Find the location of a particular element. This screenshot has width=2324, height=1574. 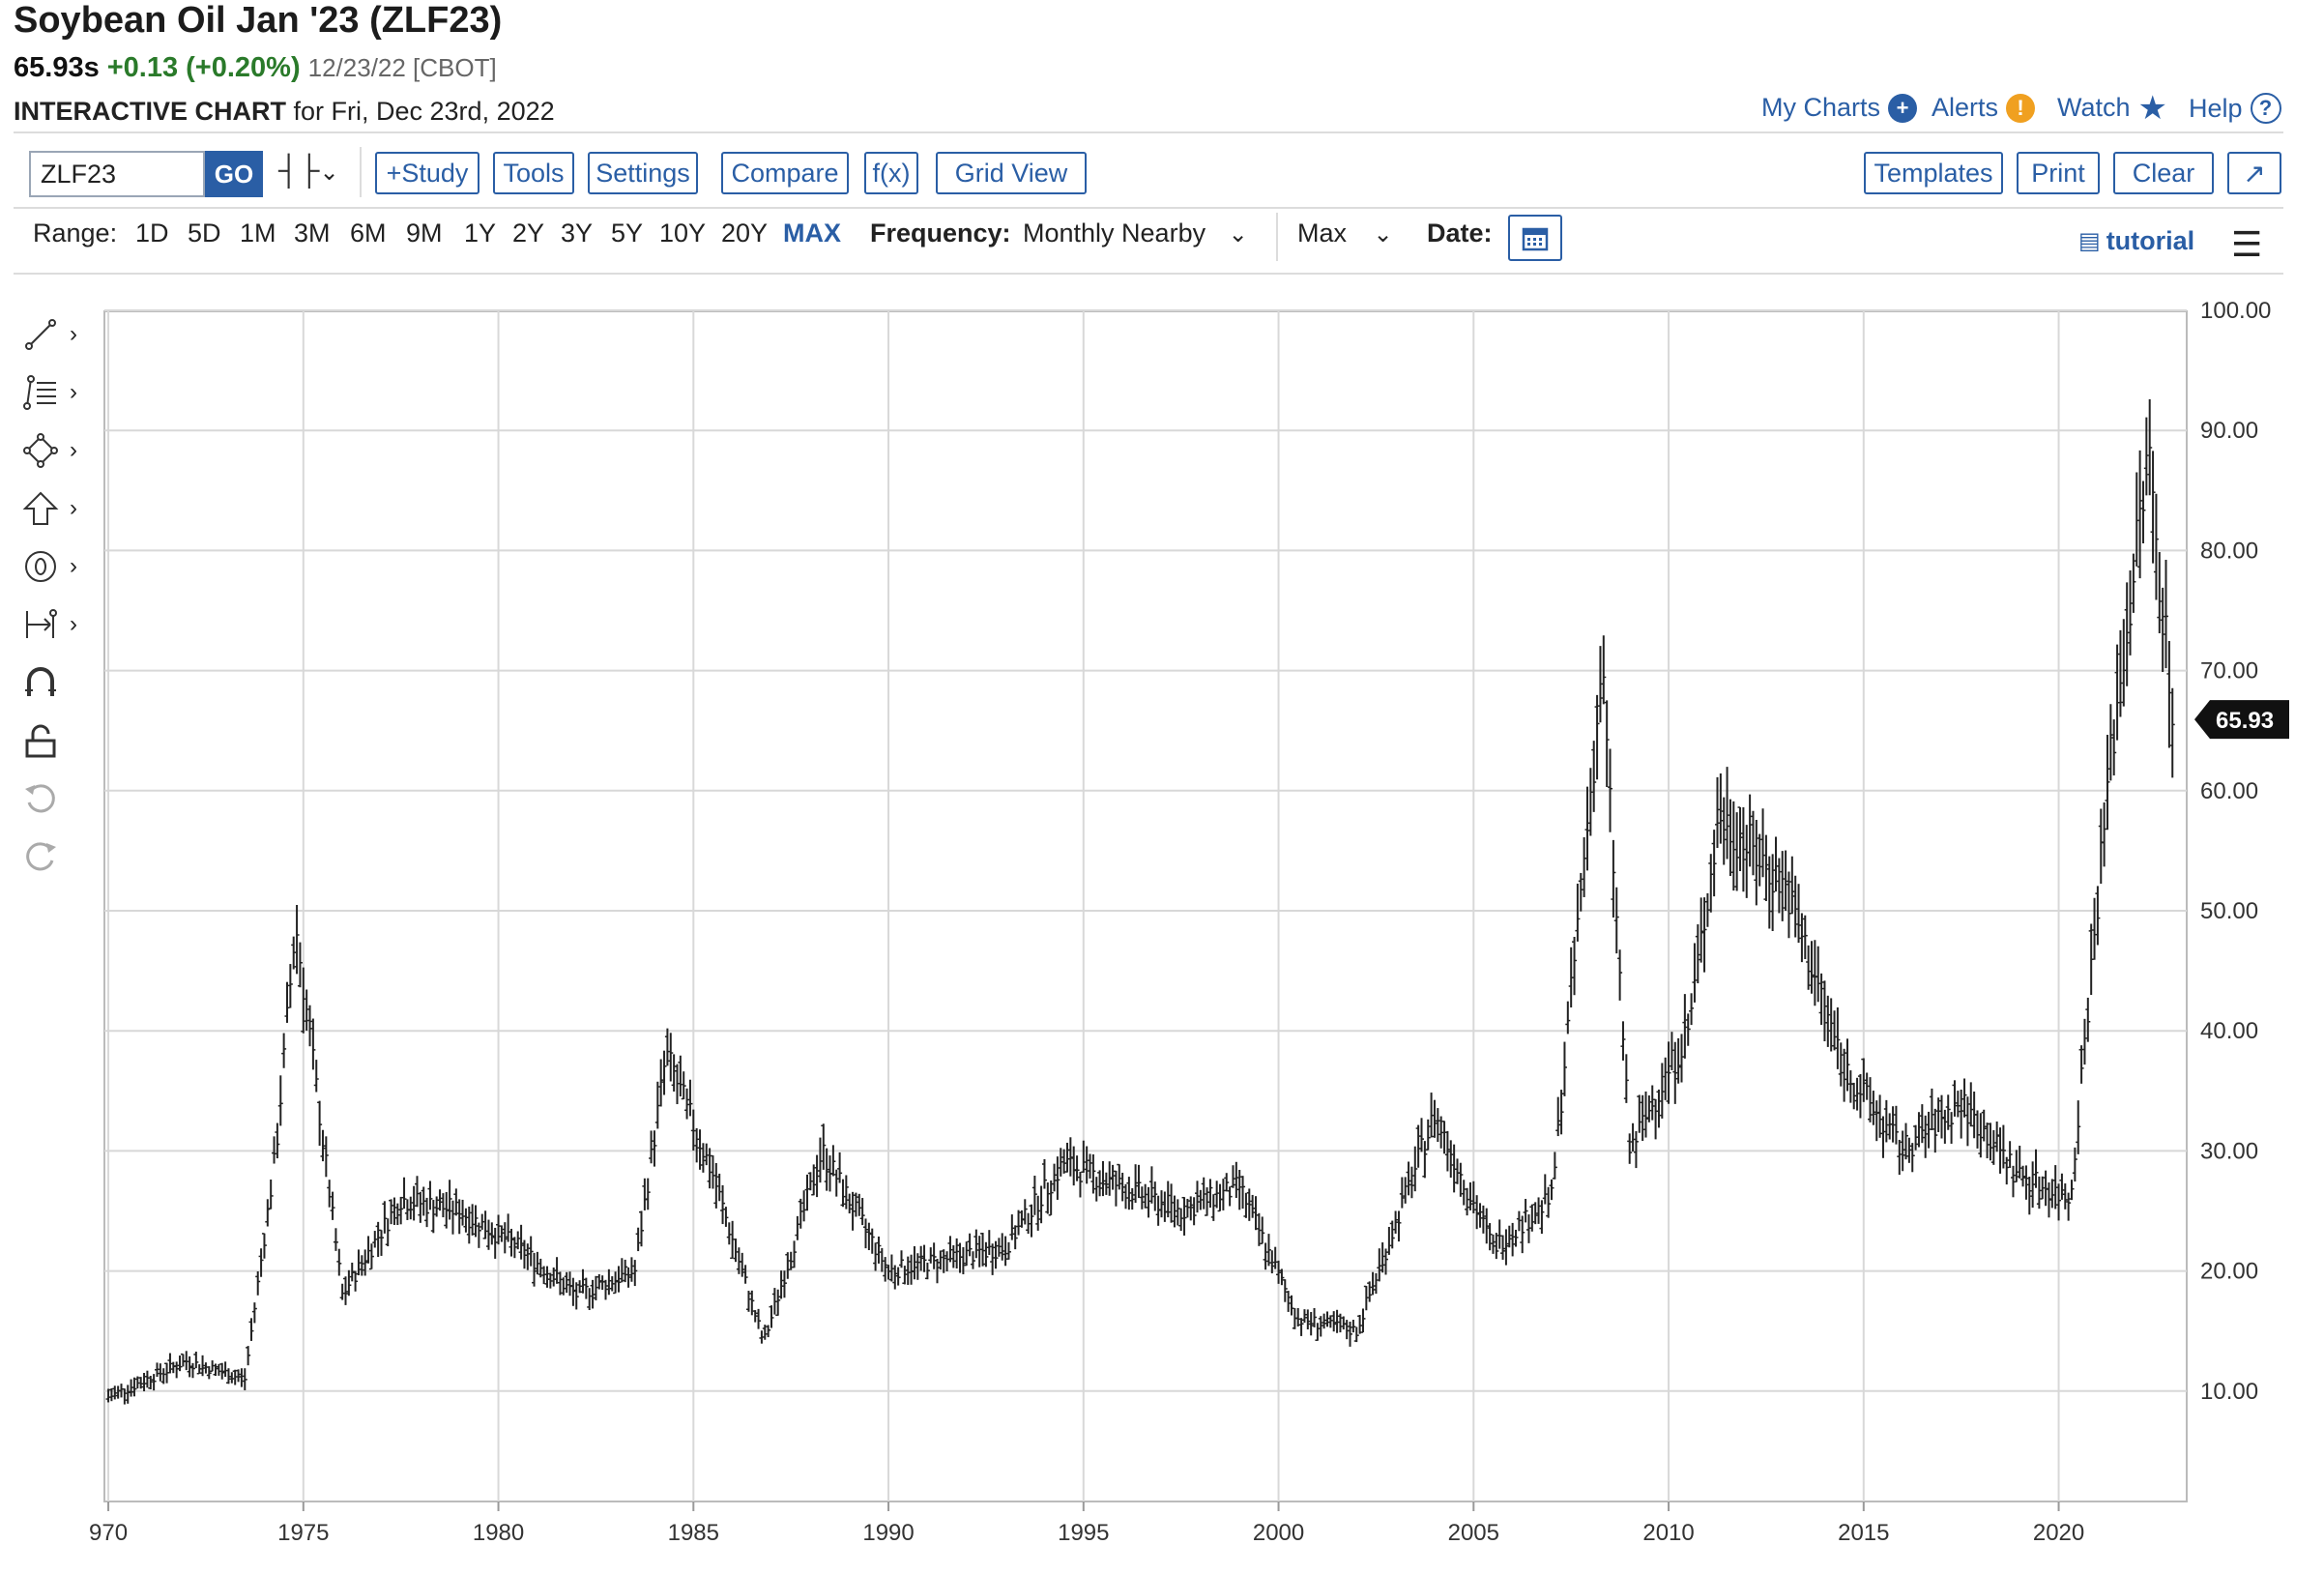

shape-tool: › is located at coordinates (55, 450).